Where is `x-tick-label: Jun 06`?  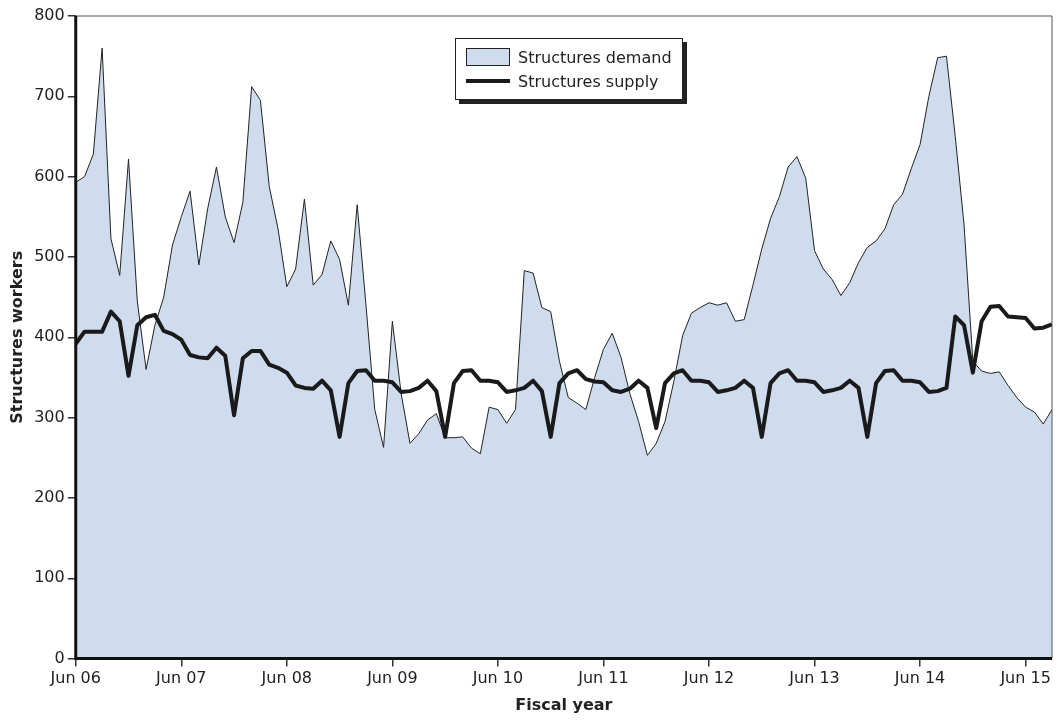
x-tick-label: Jun 06 is located at coordinates (75, 678).